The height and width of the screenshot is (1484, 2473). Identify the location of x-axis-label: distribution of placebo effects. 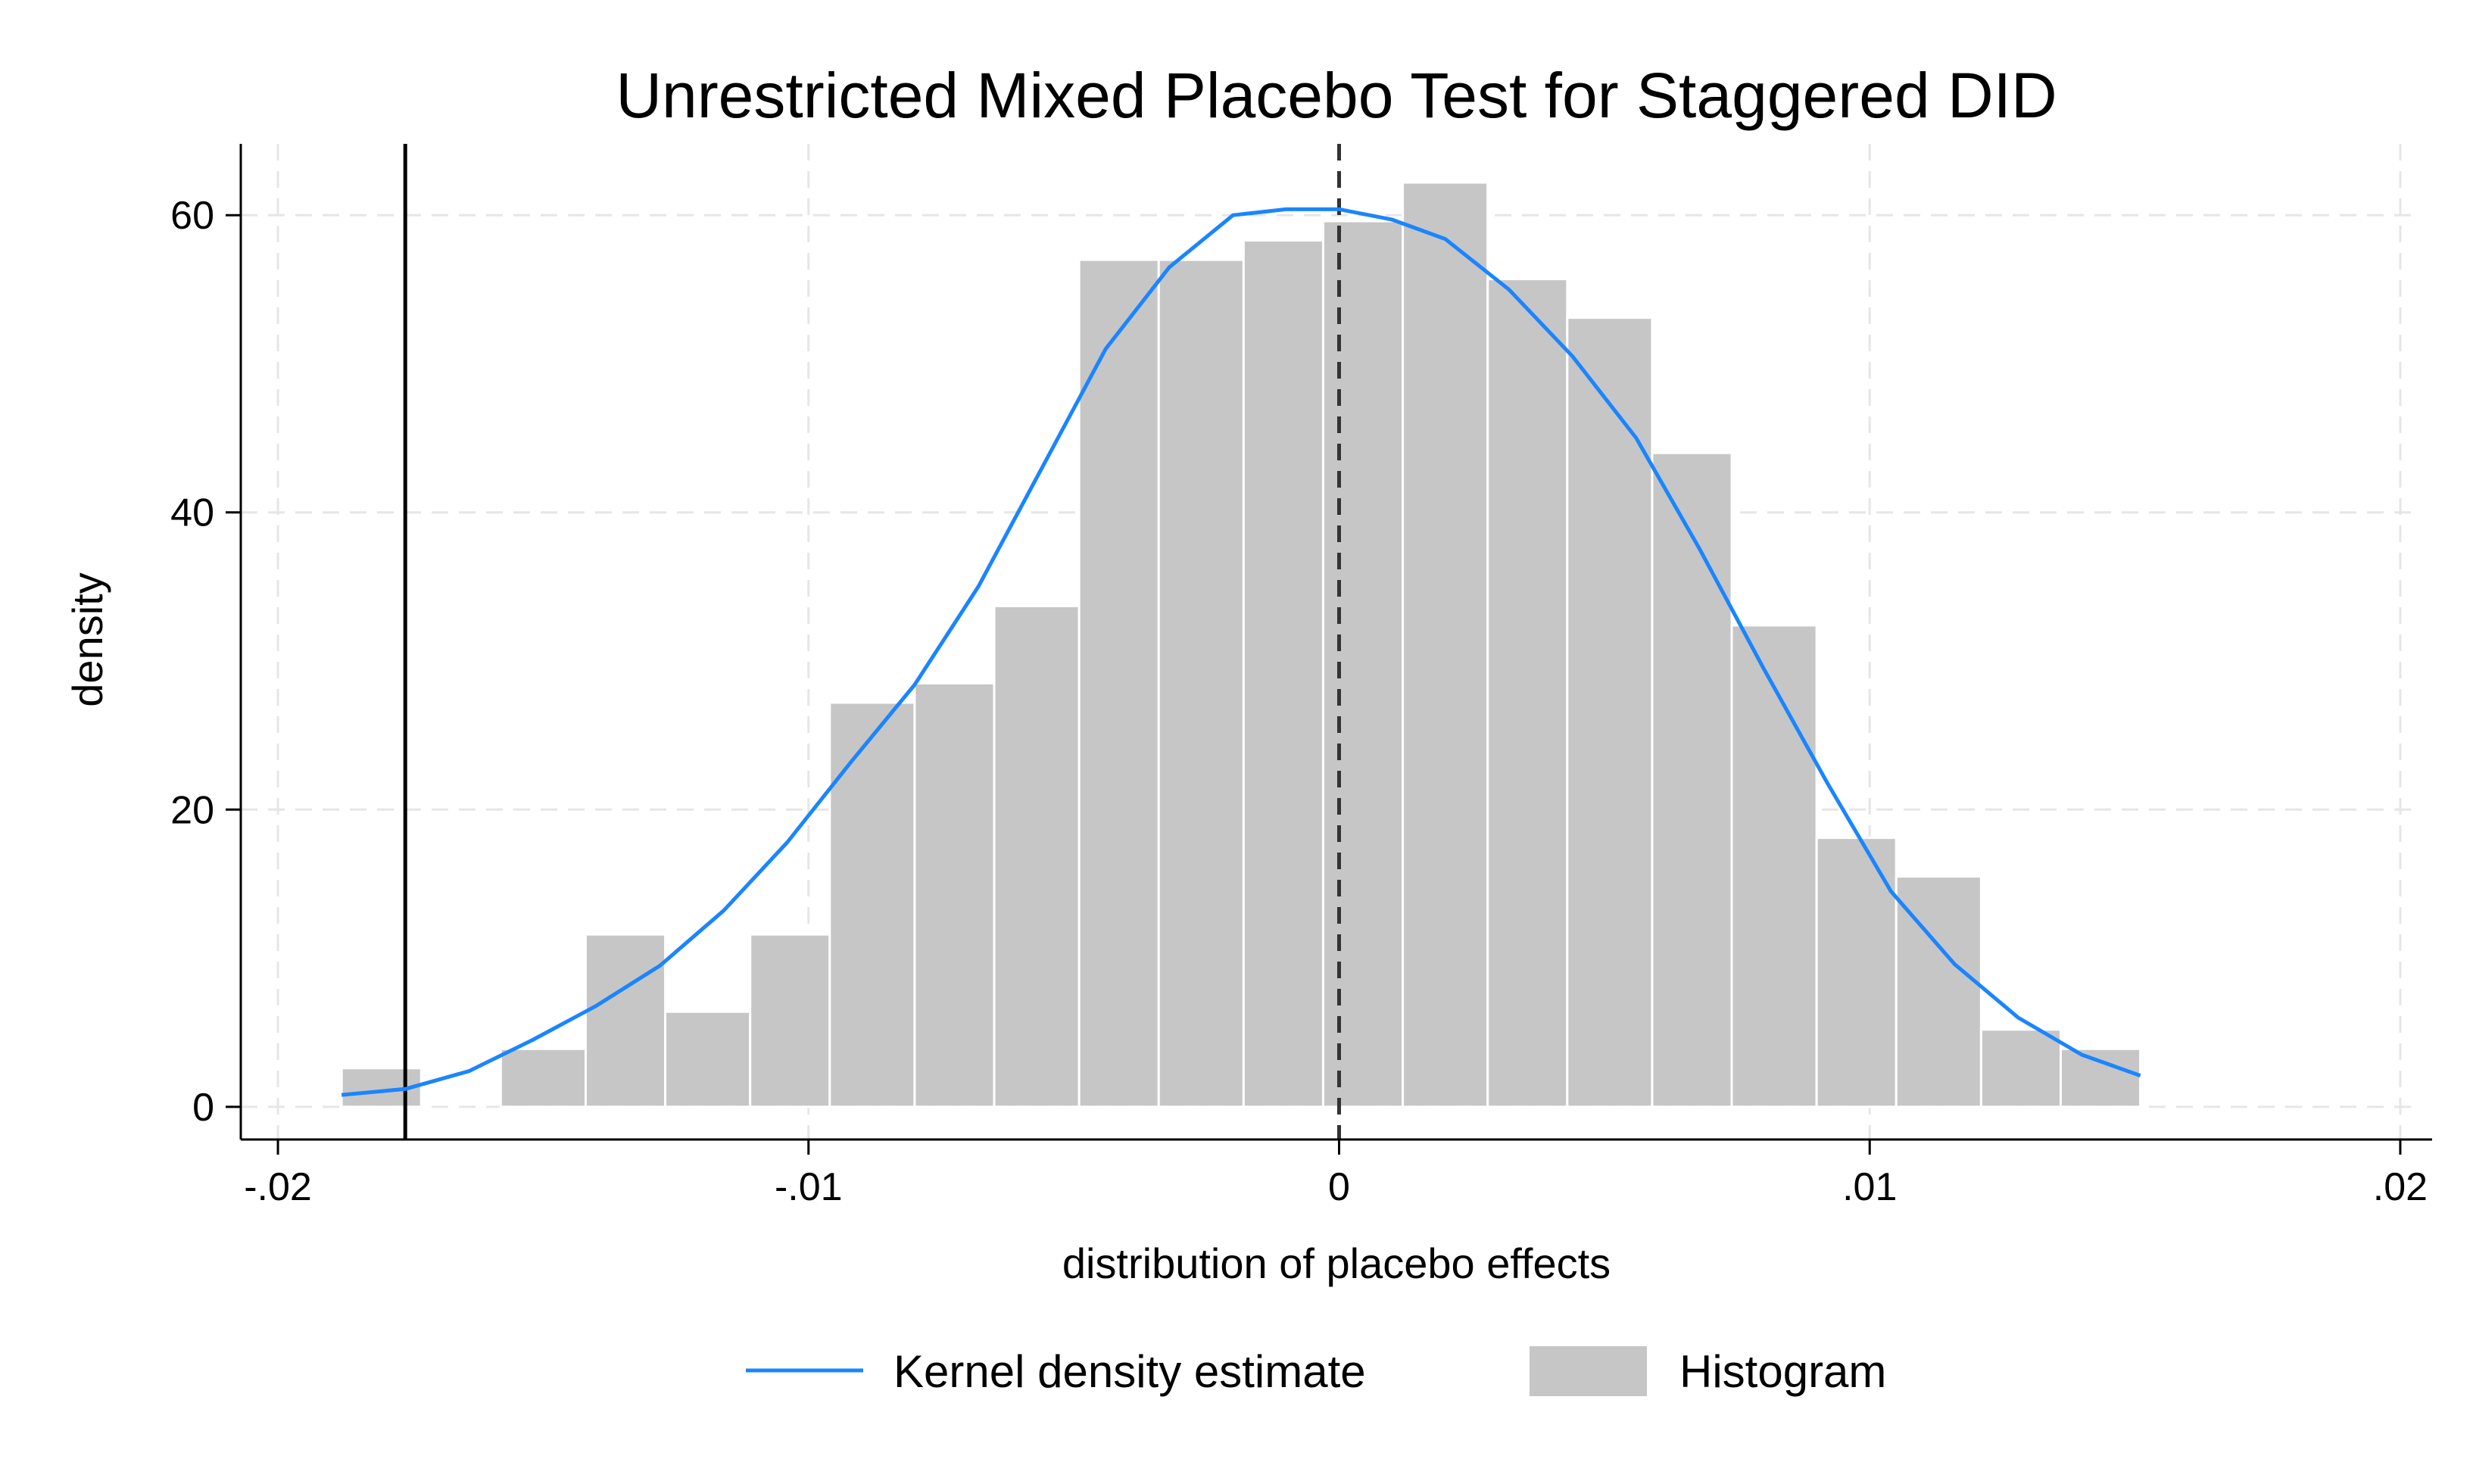
(1336, 1263).